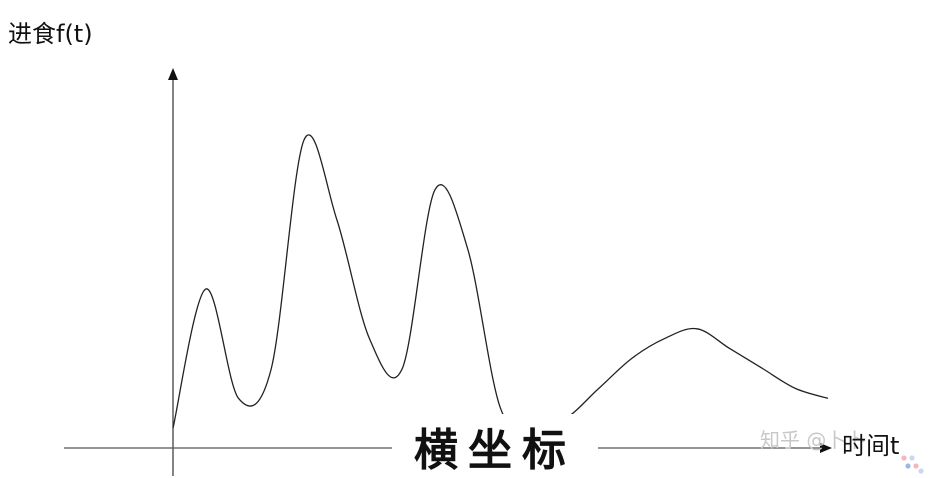  Describe the element at coordinates (50, 34) in the screenshot. I see `y-axis-label: 进食f(t)` at that location.